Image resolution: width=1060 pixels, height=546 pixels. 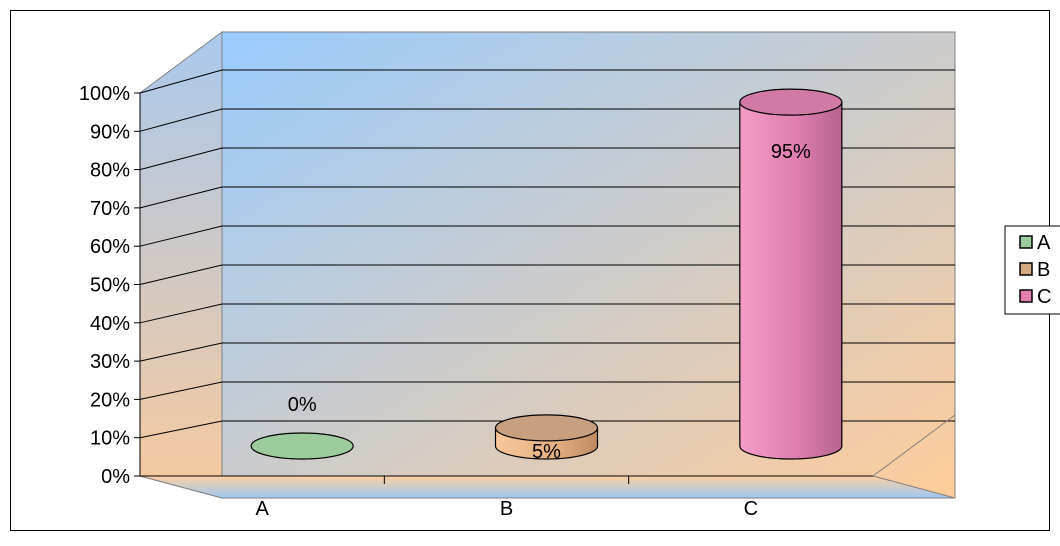 What do you see at coordinates (1044, 297) in the screenshot?
I see `legend-label: C` at bounding box center [1044, 297].